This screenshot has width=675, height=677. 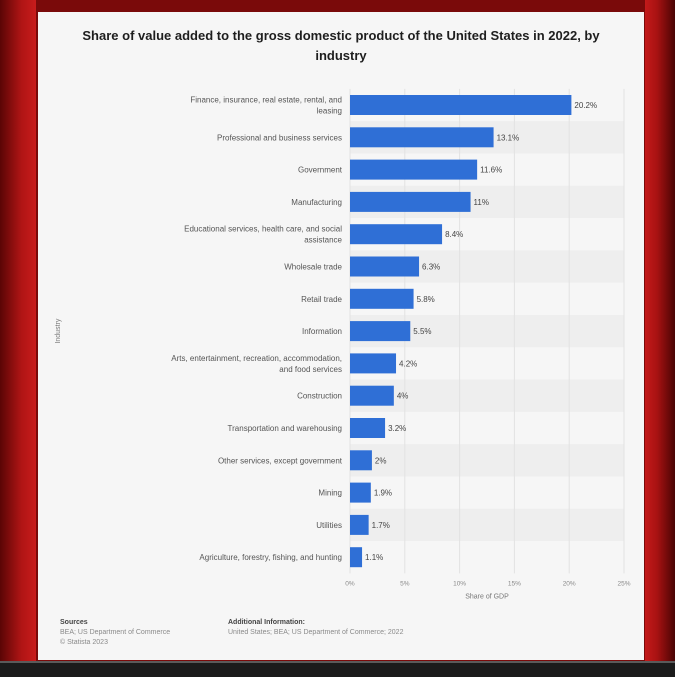 I want to click on category-label: Transportation and warehousing, so click(x=285, y=428).